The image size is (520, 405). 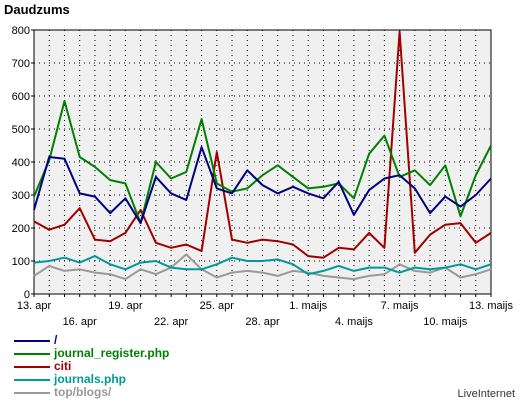 What do you see at coordinates (445, 322) in the screenshot?
I see `x-tick-label: 10. maijs` at bounding box center [445, 322].